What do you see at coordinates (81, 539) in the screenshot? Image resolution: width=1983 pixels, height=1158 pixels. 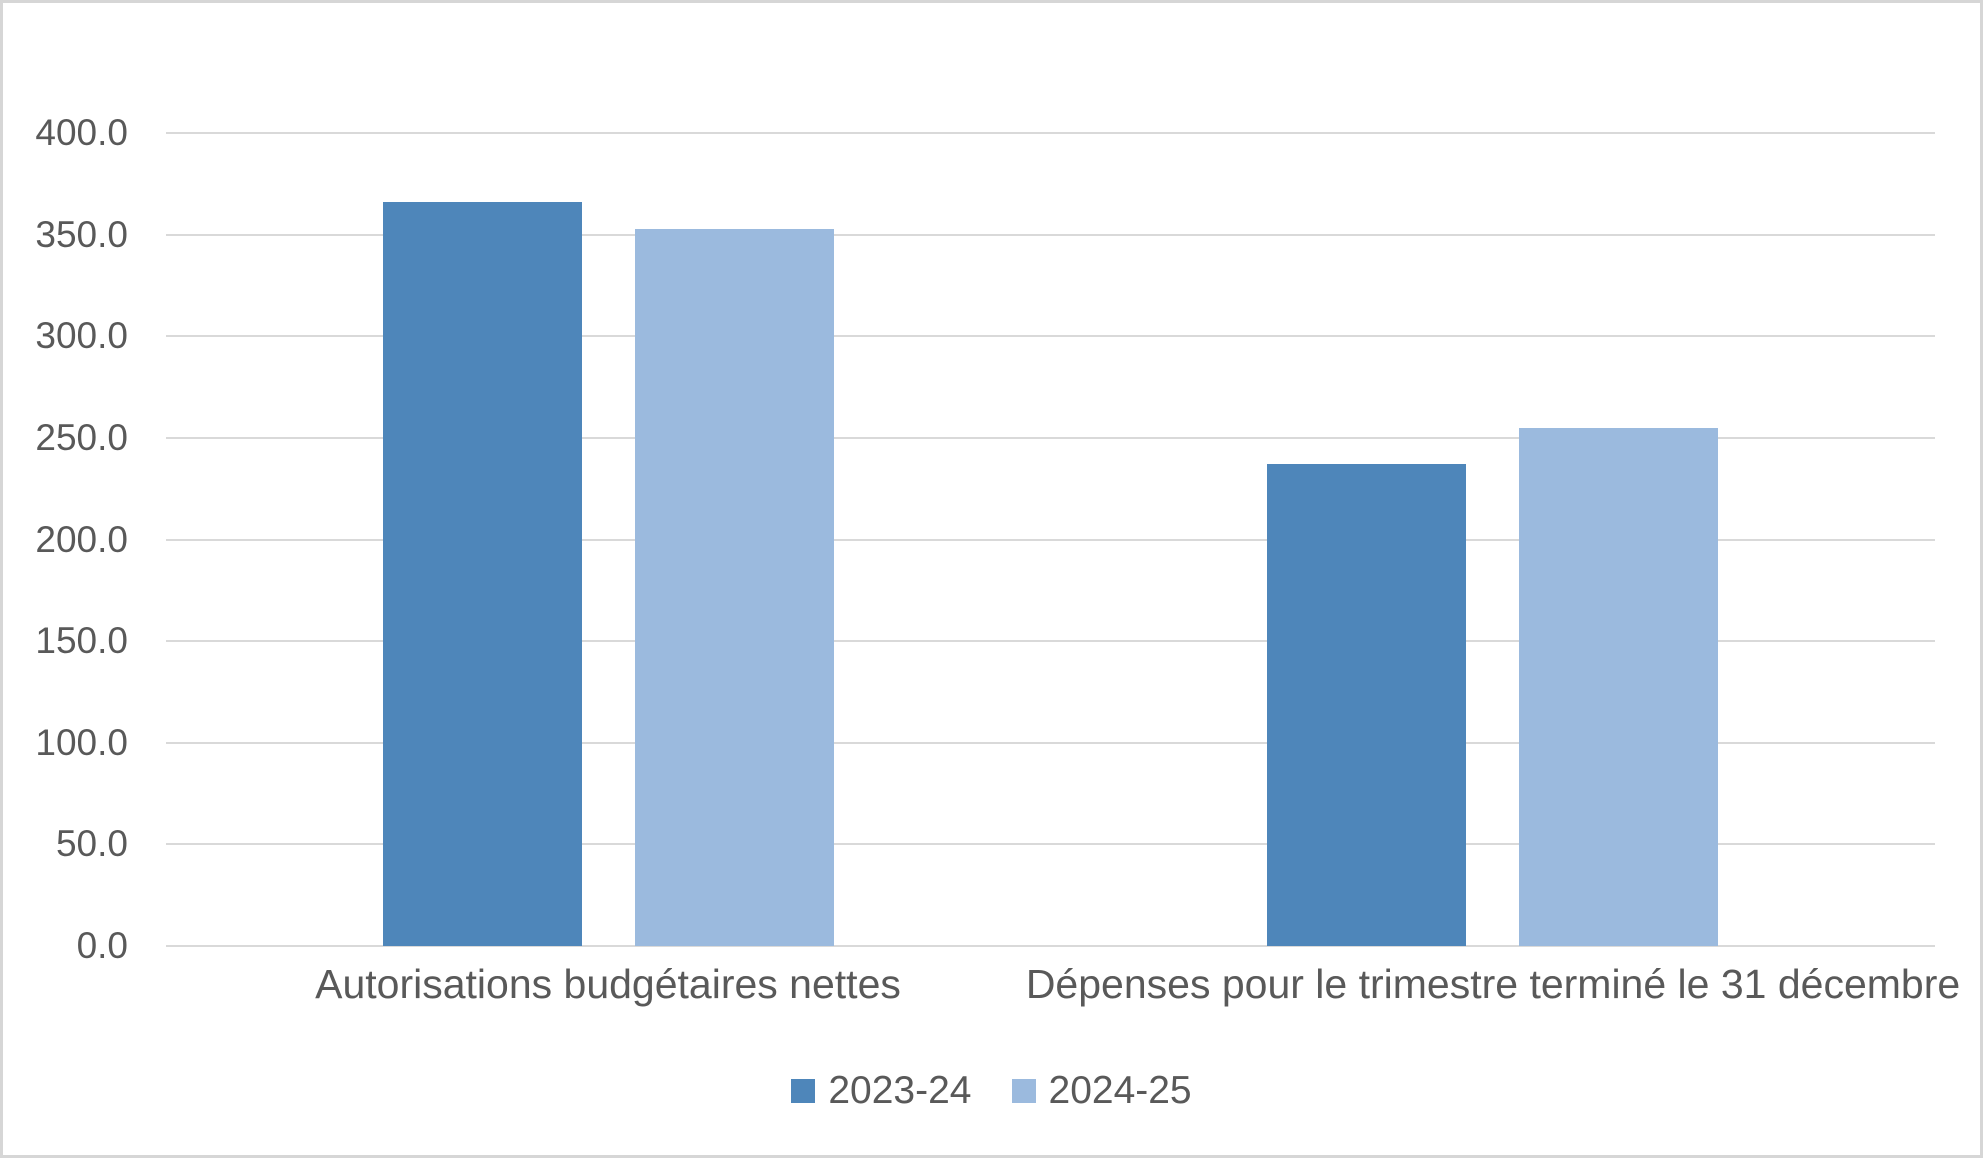 I see `y-axis-tick-label: 200.0` at bounding box center [81, 539].